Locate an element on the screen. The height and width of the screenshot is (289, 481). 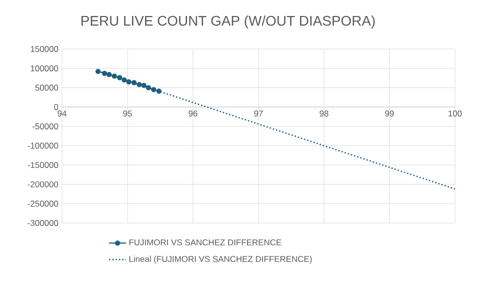
y-tick-label: -150000 is located at coordinates (43, 165).